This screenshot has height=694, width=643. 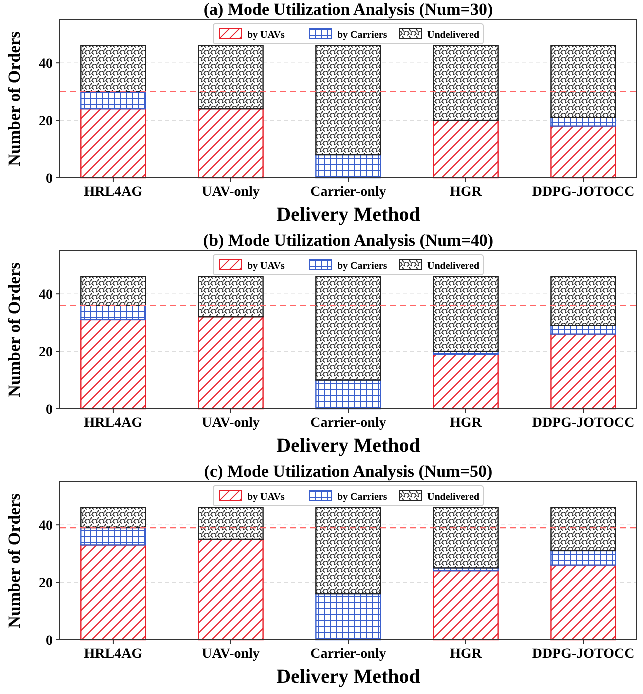 I want to click on chart-title: (c) Mode Utilization Analysis (Num=50), so click(x=348, y=471).